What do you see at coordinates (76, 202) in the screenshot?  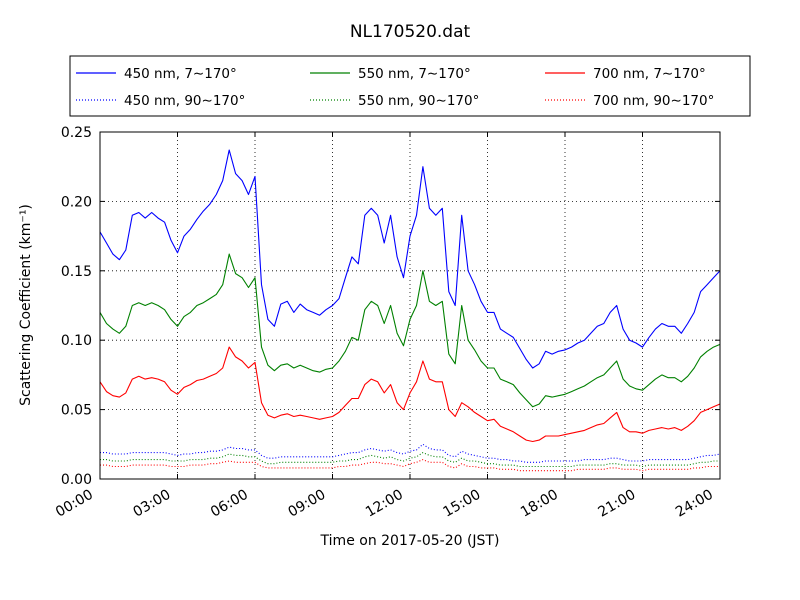 I see `y-tick-label: 0.20` at bounding box center [76, 202].